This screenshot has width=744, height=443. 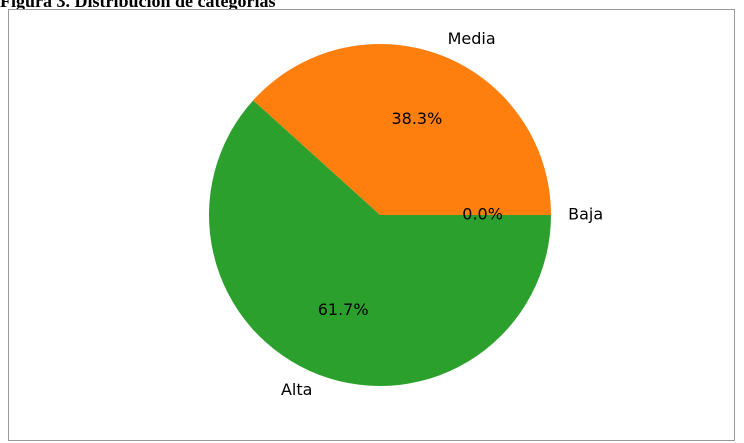 What do you see at coordinates (585, 214) in the screenshot?
I see `slice-label-baja: Baja` at bounding box center [585, 214].